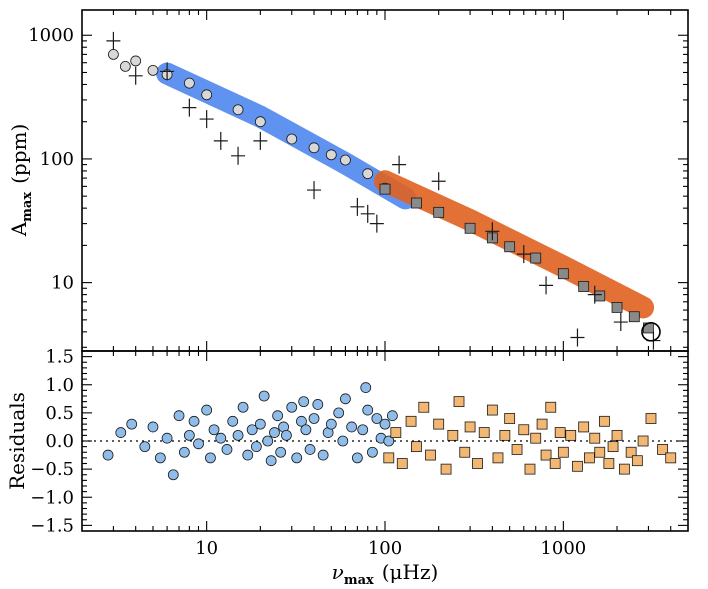 The width and height of the screenshot is (708, 589). What do you see at coordinates (51, 35) in the screenshot?
I see `amplitude-y-tick-label-2: 1000` at bounding box center [51, 35].